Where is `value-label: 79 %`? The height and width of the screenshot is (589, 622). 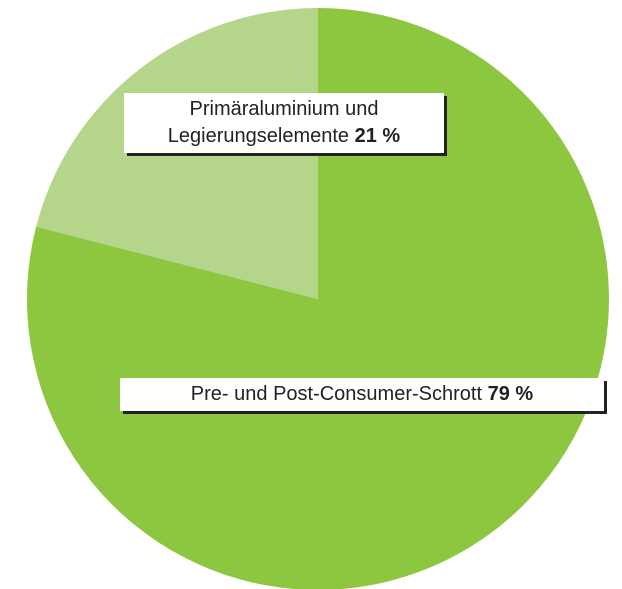
value-label: 79 % is located at coordinates (510, 394).